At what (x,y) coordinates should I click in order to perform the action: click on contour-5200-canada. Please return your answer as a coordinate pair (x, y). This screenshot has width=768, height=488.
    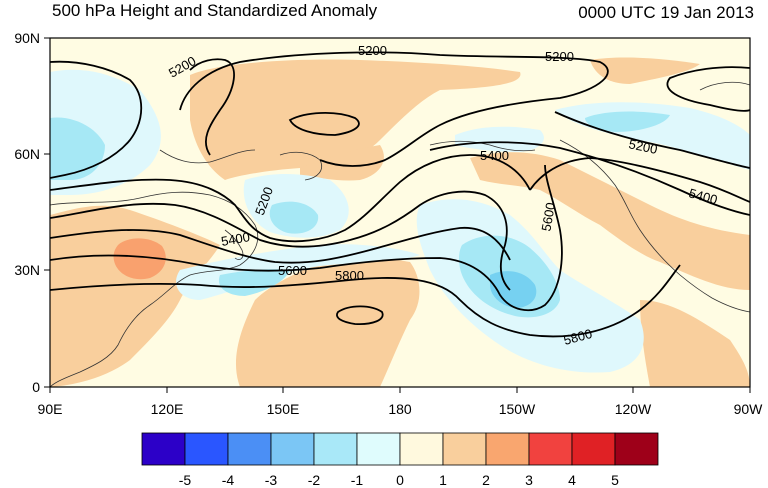
    Looking at the image, I should click on (708, 89).